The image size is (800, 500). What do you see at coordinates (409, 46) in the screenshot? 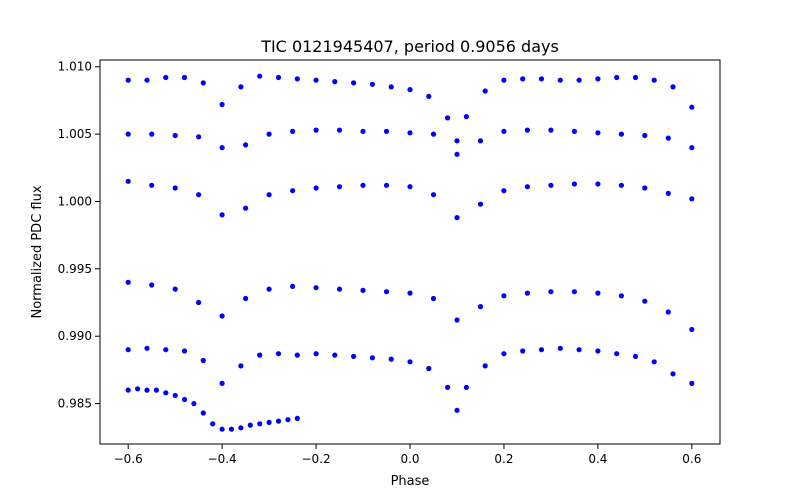
I see `chart-title: TIC 0121945407, period 0.9056 days` at bounding box center [409, 46].